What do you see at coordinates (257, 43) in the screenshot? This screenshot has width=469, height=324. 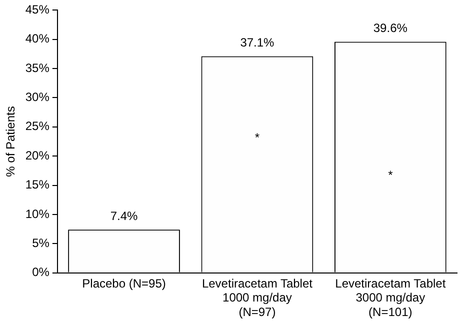 I see `data-label: 37.1%` at bounding box center [257, 43].